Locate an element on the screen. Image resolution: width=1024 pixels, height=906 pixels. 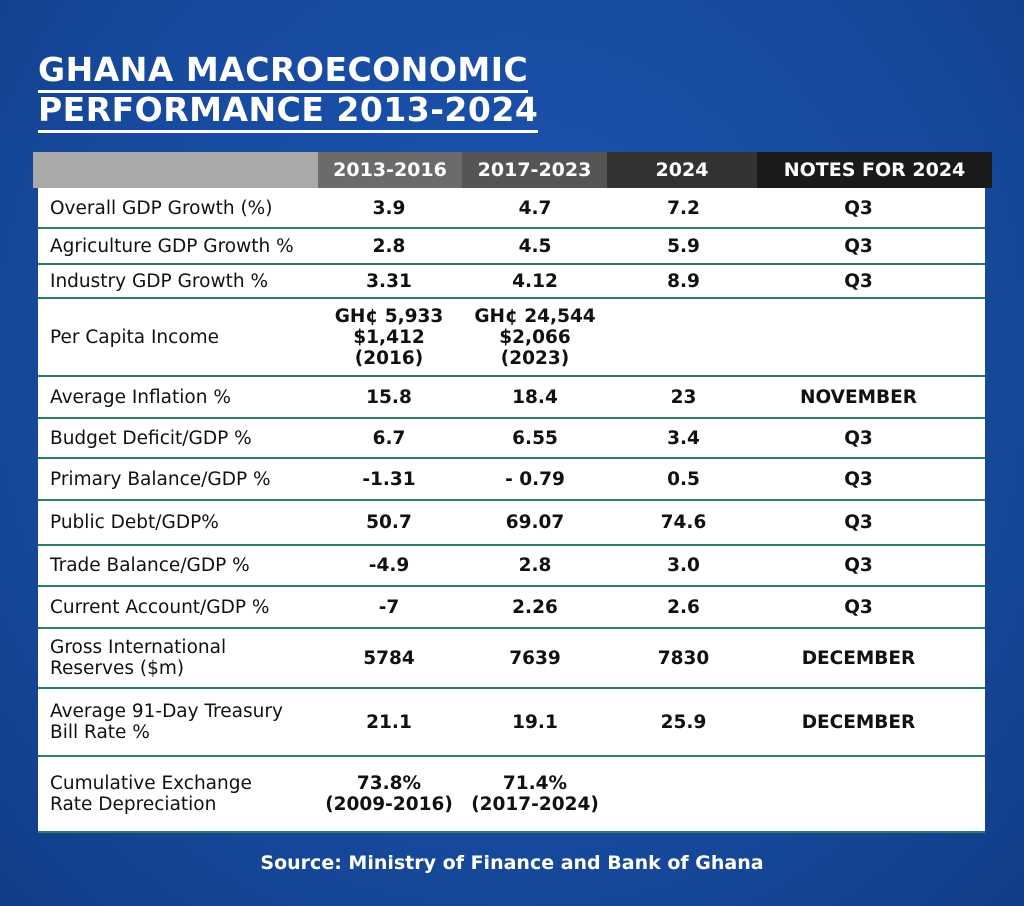
cell-text: - 0.79 is located at coordinates (535, 479).